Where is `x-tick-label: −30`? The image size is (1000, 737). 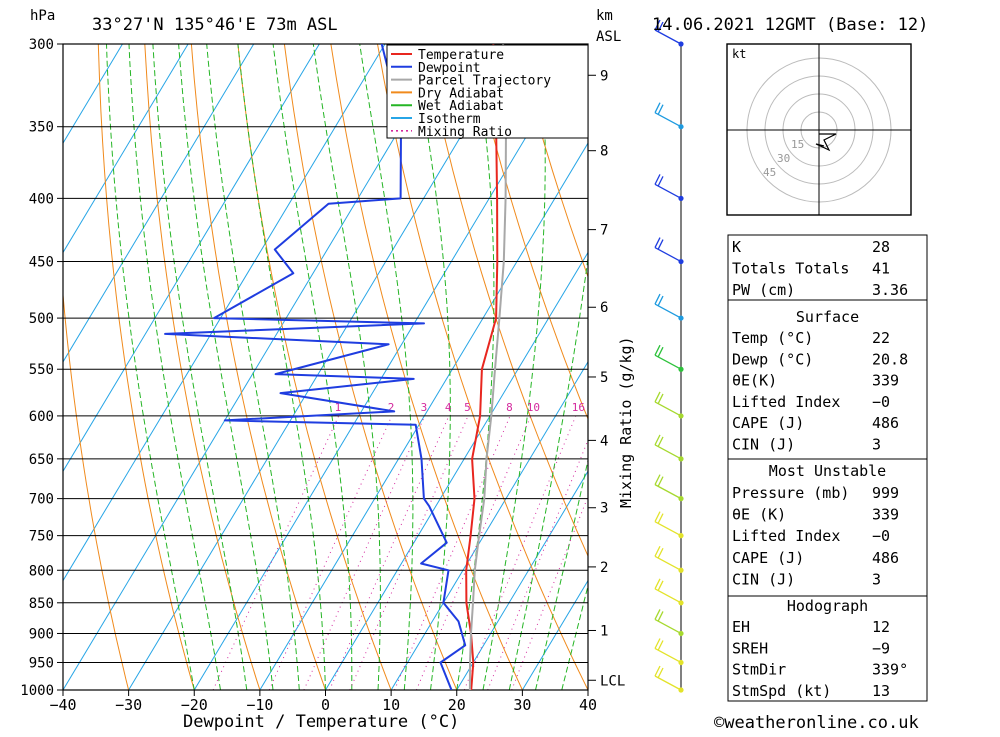
x-tick-label: −30 is located at coordinates (128, 705).